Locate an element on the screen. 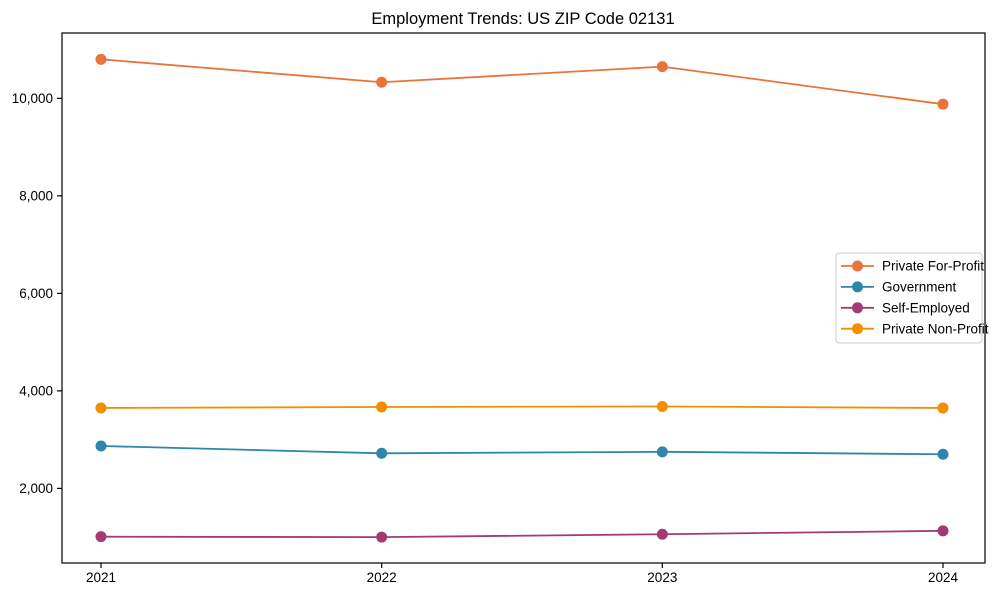 The image size is (1000, 600). y-tick-label: 4,000 is located at coordinates (36, 390).